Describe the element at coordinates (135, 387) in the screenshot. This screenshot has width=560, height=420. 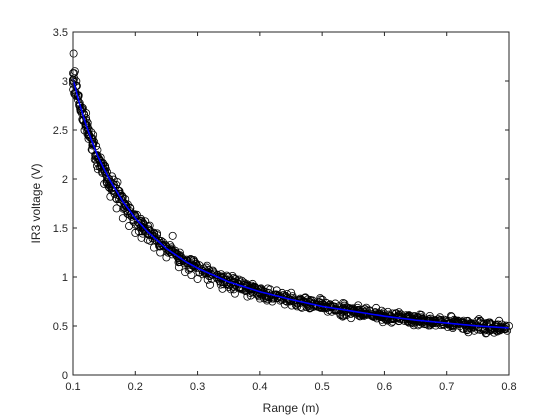
I see `x-tick-label: 0.2` at that location.